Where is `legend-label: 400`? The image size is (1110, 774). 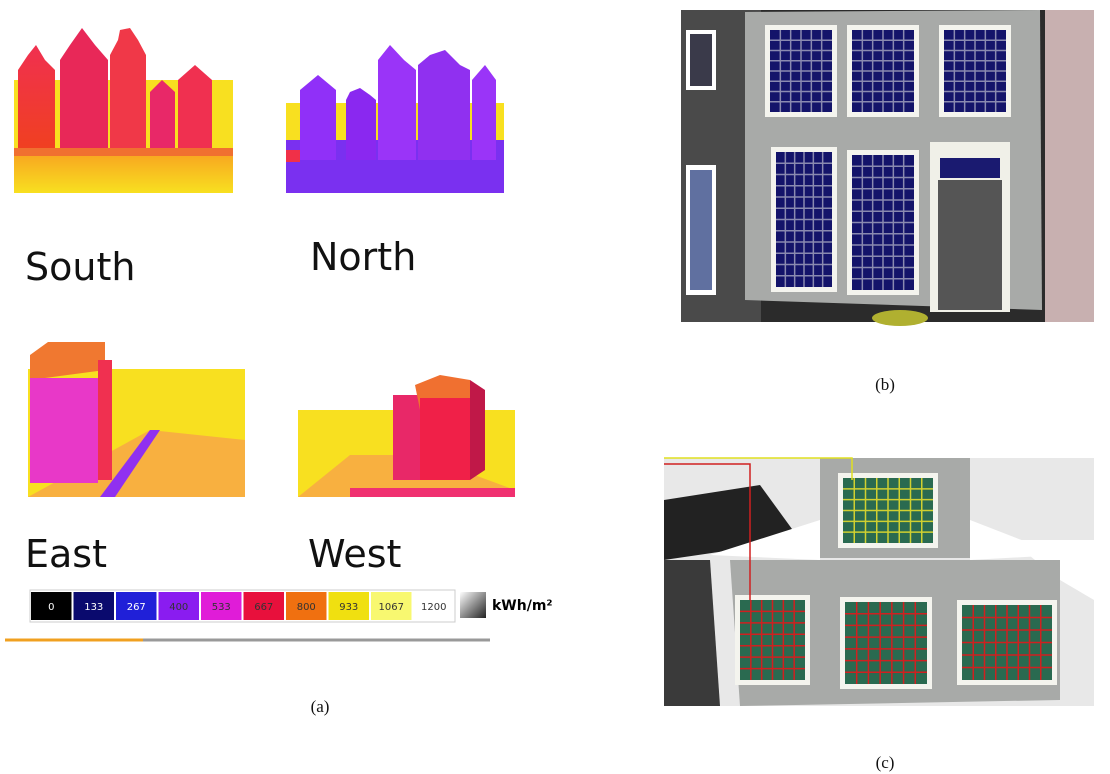 legend-label: 400 is located at coordinates (178, 607).